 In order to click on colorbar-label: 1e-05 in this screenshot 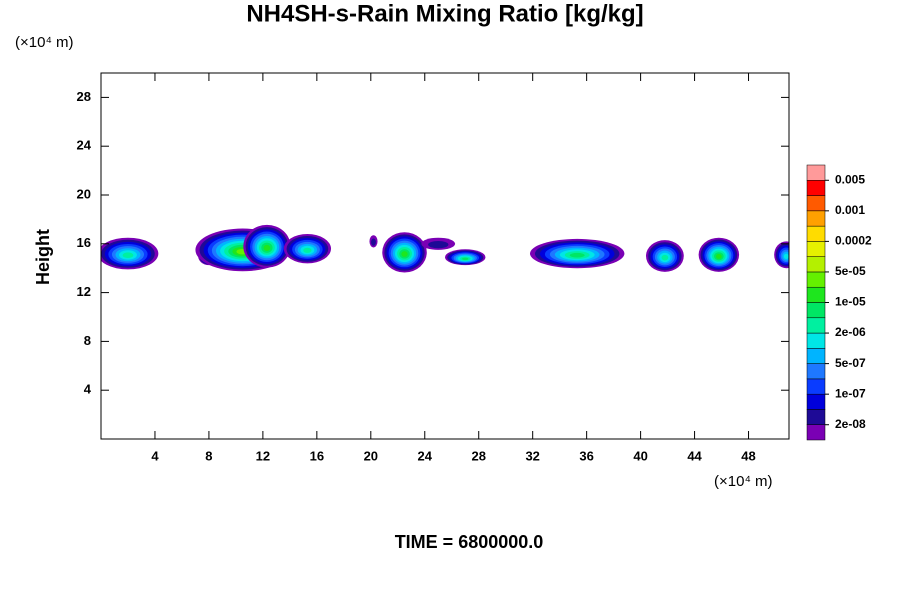, I will do `click(850, 302)`.